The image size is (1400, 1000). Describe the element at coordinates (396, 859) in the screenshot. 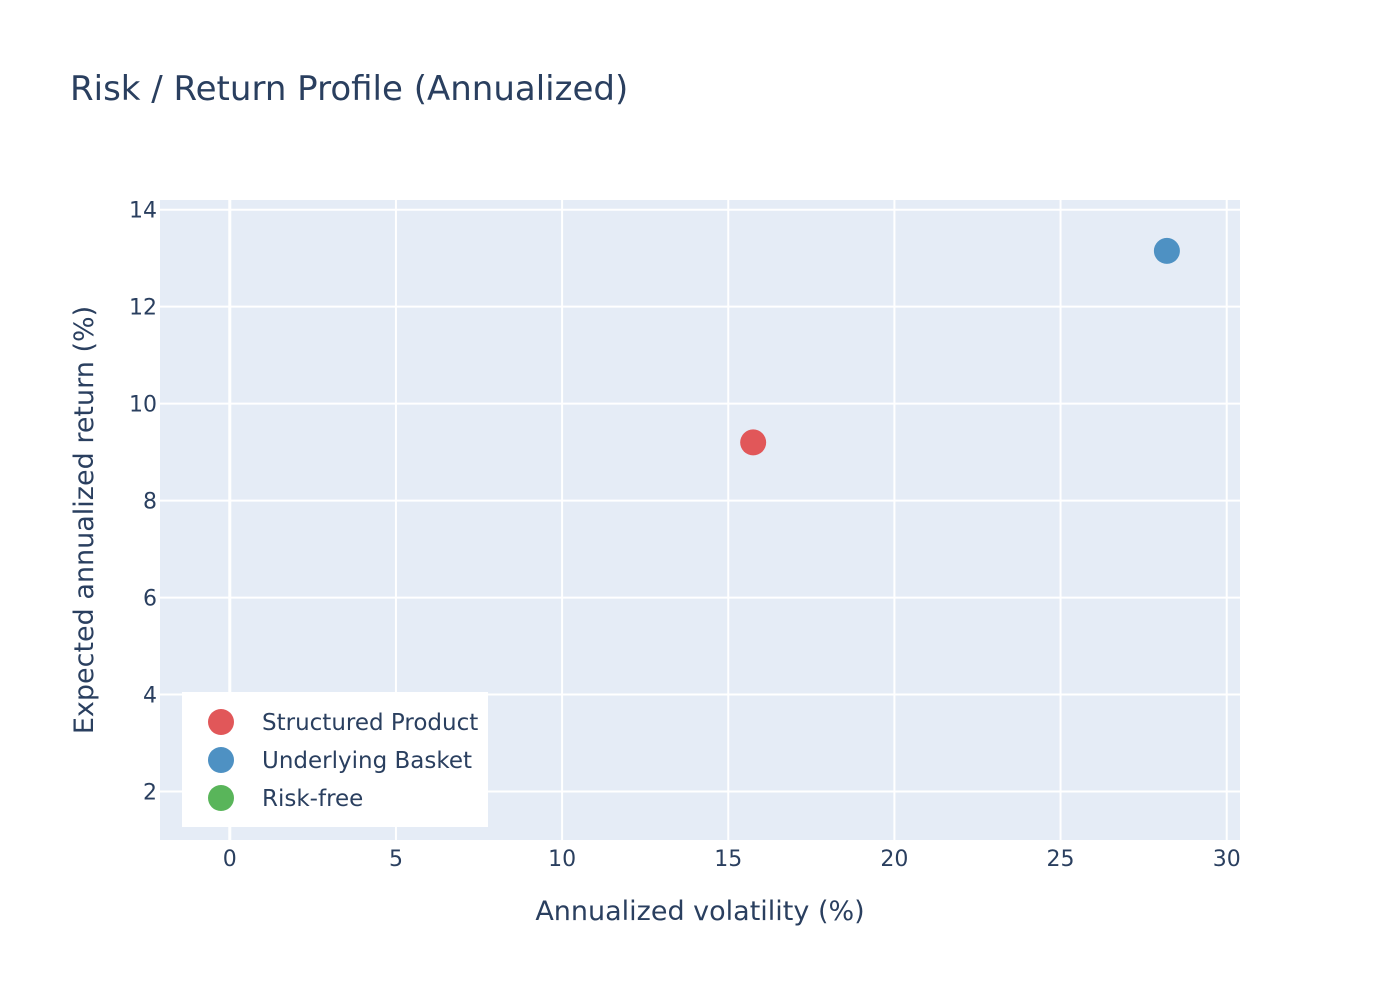

I see `x-tick-label: 5` at that location.